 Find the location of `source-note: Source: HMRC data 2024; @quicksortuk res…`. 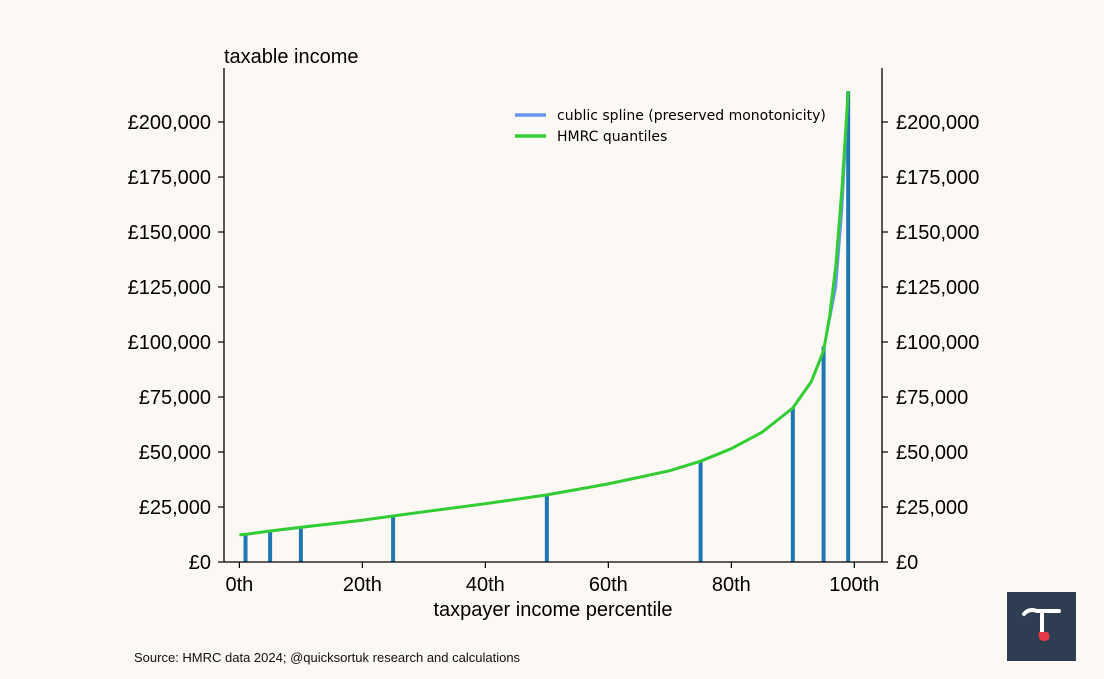

source-note: Source: HMRC data 2024; @quicksortuk res… is located at coordinates (327, 657).